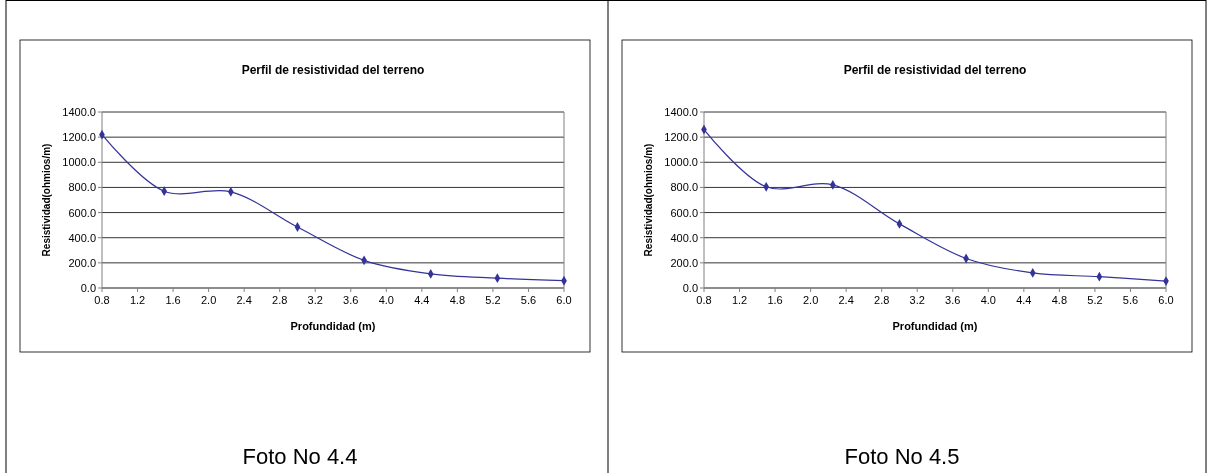  I want to click on text: Foto No 4.4, so click(300, 456).